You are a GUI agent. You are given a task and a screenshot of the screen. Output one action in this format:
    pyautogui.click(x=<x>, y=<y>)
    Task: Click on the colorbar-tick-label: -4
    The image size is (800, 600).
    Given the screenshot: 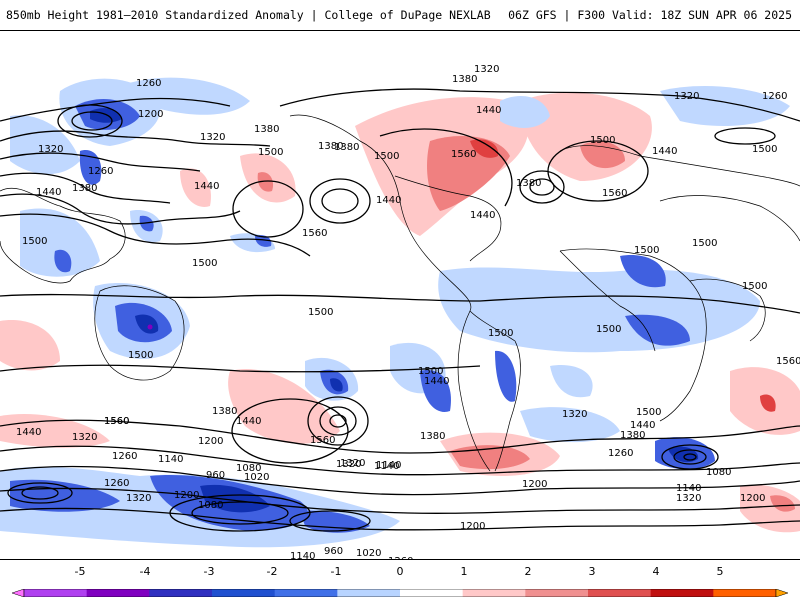 What is the action you would take?
    pyautogui.click(x=145, y=571)
    